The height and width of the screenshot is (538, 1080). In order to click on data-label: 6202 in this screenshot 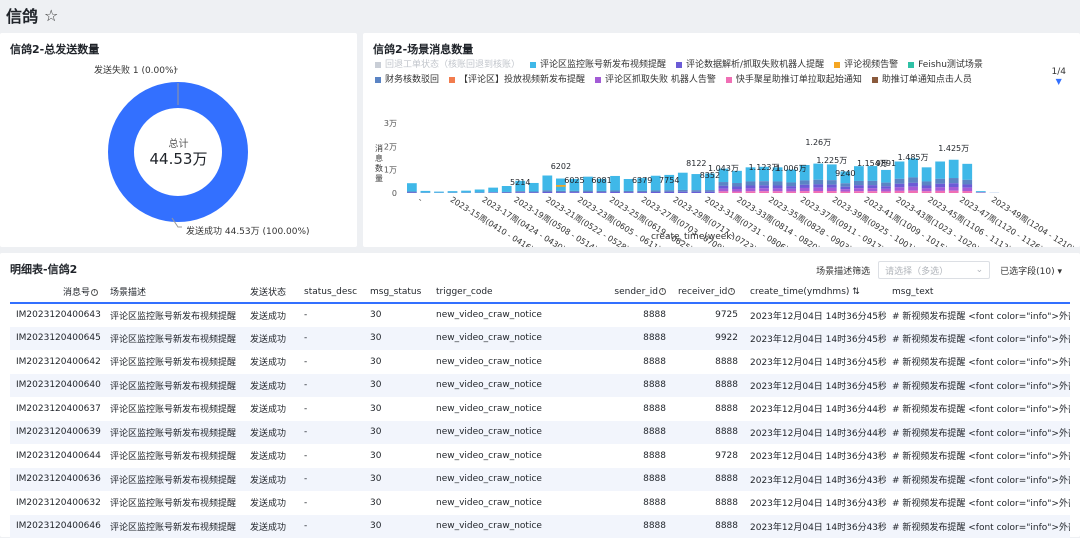, I will do `click(561, 166)`.